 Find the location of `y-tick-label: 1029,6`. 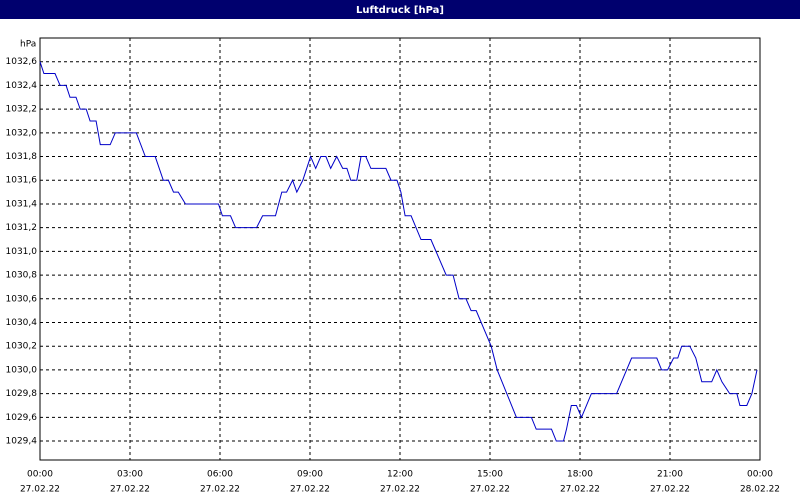

y-tick-label: 1029,6 is located at coordinates (22, 418).